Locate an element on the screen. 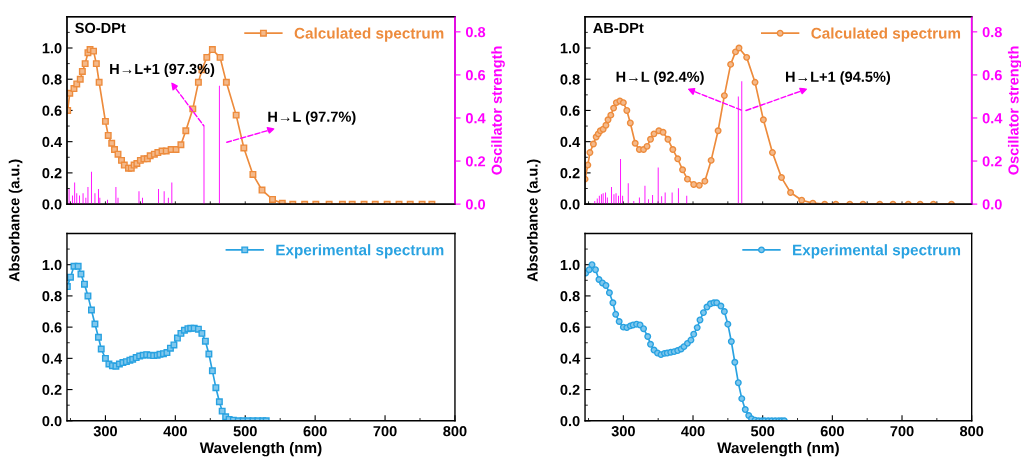  chart-title: AB-DPt is located at coordinates (618, 28).